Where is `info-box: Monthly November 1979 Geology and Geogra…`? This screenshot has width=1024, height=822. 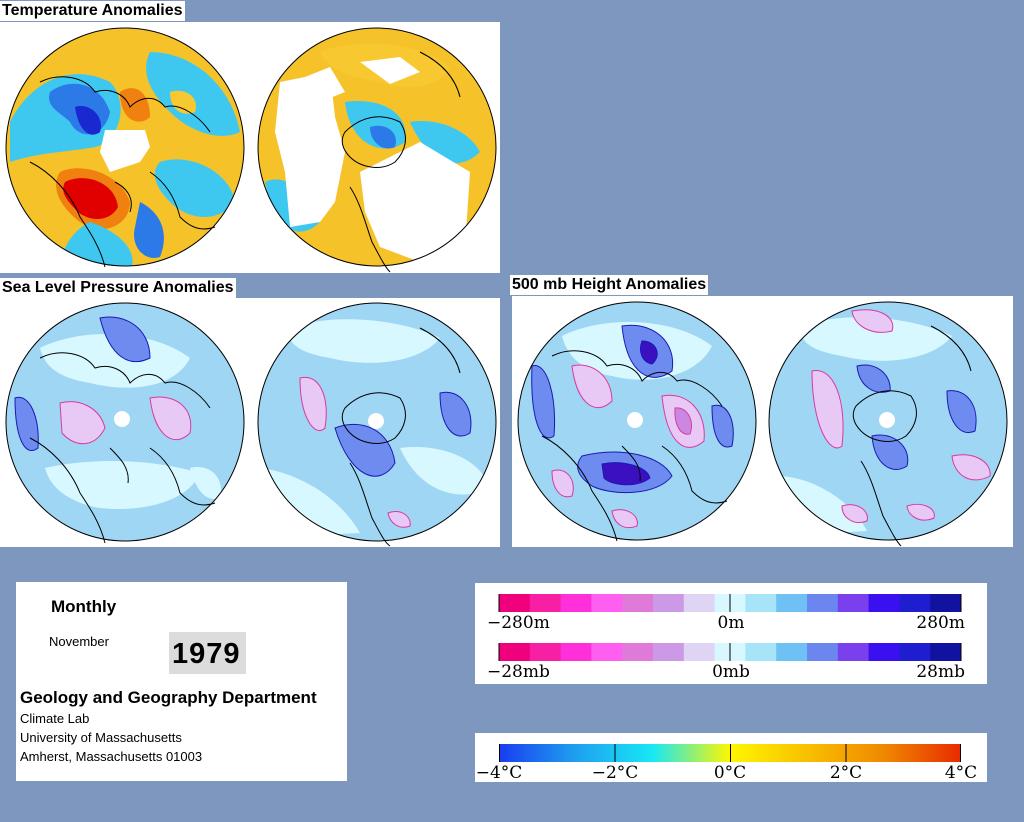 info-box: Monthly November 1979 Geology and Geogra… is located at coordinates (181, 681).